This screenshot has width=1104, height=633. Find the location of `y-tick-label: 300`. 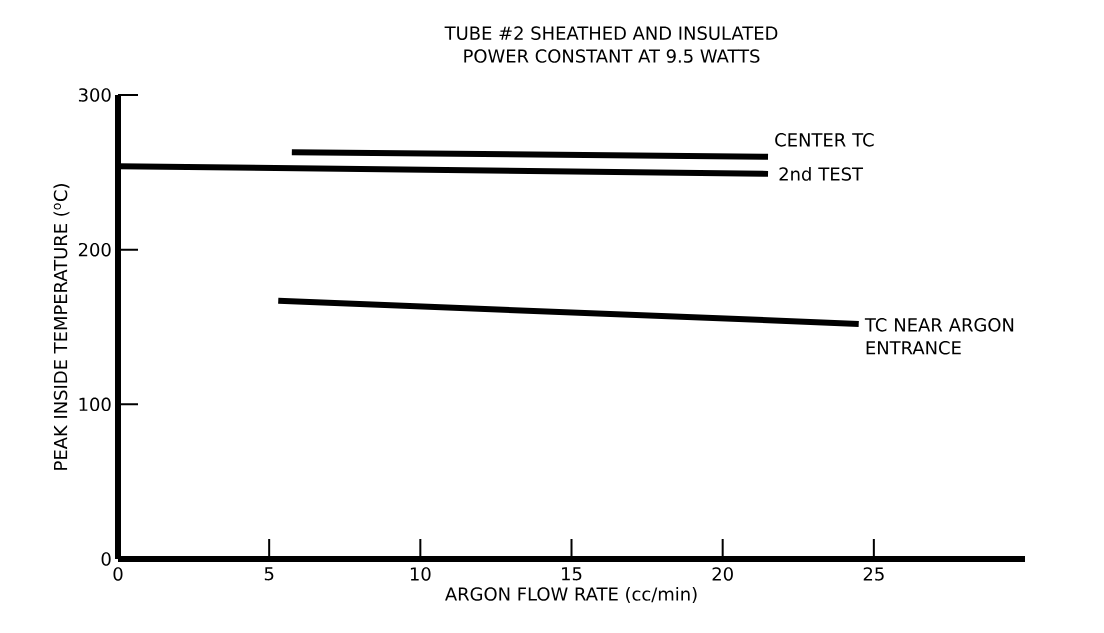

y-tick-label: 300 is located at coordinates (94, 95).